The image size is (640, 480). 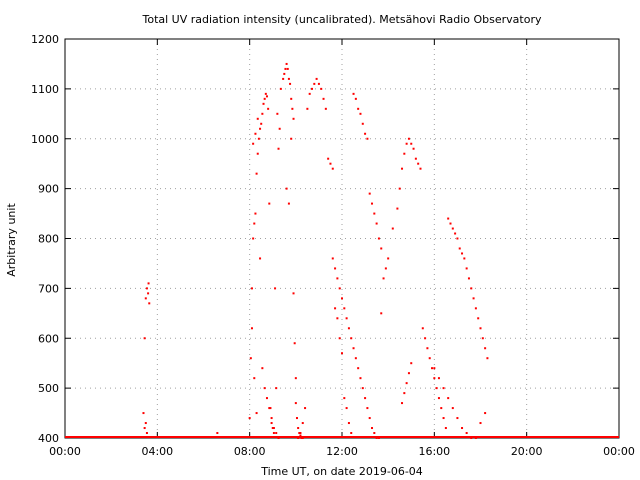 What do you see at coordinates (250, 451) in the screenshot?
I see `x-tick-label: 08:00` at bounding box center [250, 451].